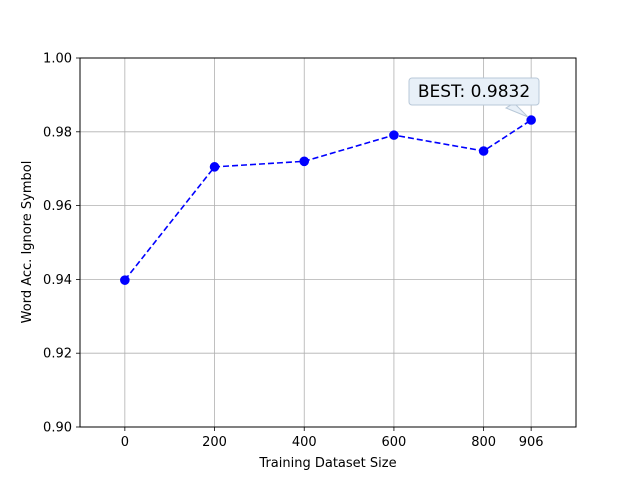 This screenshot has width=640, height=480. I want to click on y-axis-label: Word Acc. Ignore Symbol, so click(27, 242).